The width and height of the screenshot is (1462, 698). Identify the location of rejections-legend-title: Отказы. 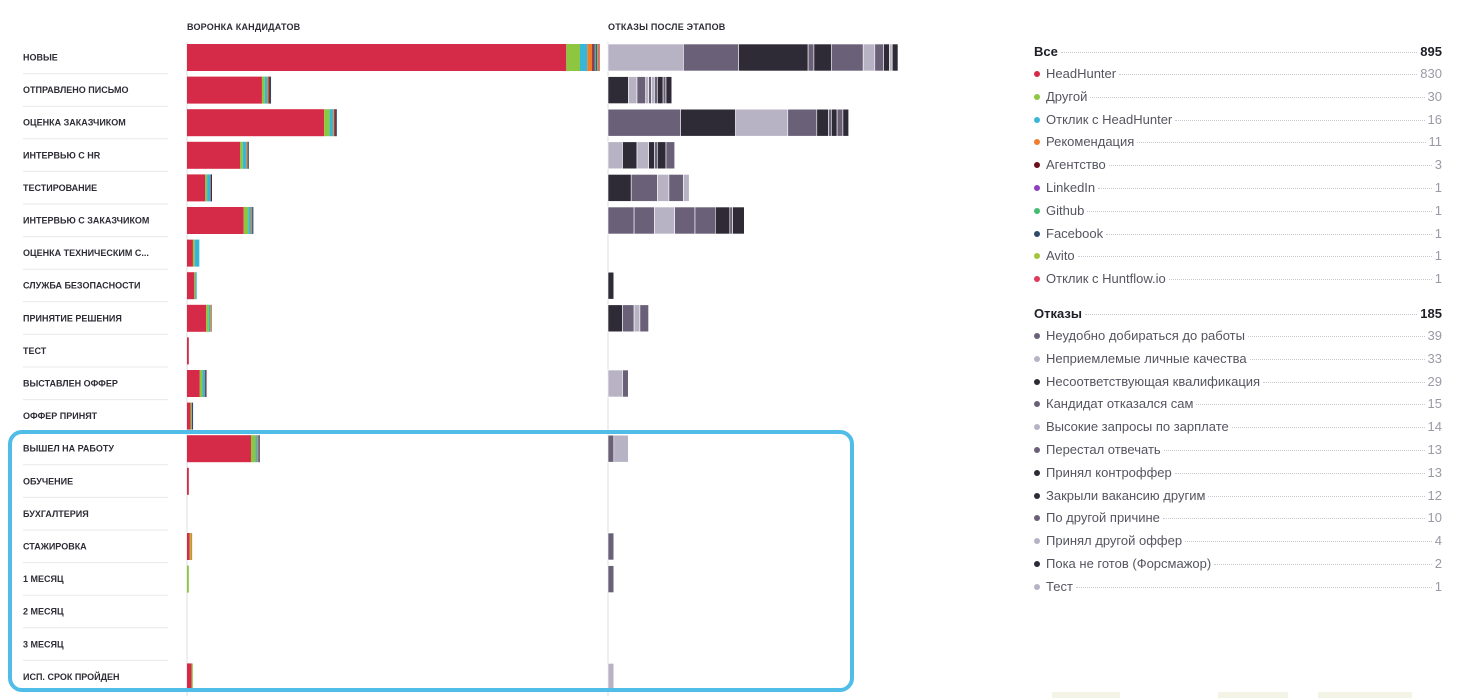
(1058, 313).